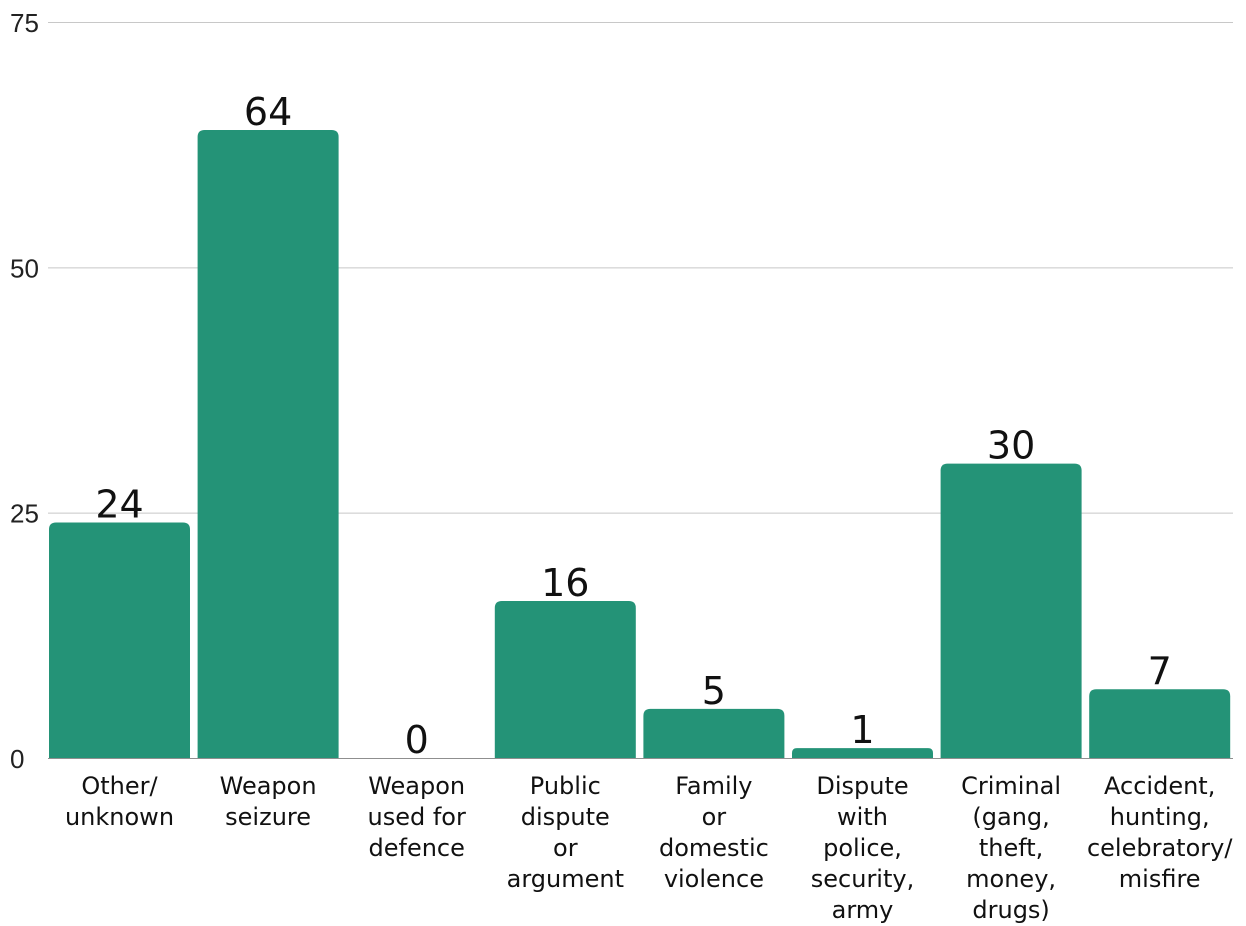 The image size is (1246, 926). Describe the element at coordinates (24, 268) in the screenshot. I see `y-tick-label: 50` at that location.